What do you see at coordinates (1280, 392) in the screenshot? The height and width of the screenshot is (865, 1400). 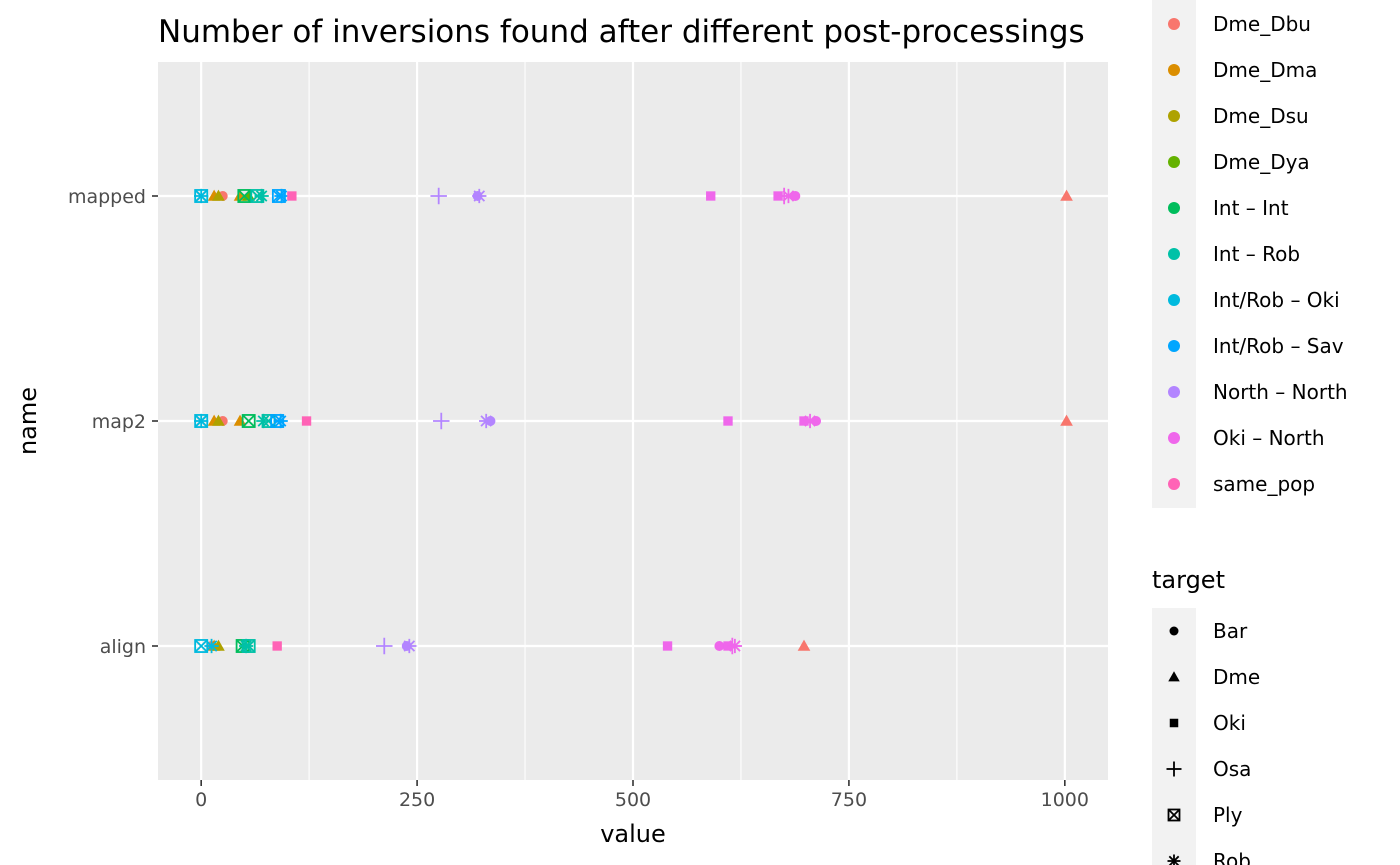 I see `color-legend-label: North – North` at bounding box center [1280, 392].